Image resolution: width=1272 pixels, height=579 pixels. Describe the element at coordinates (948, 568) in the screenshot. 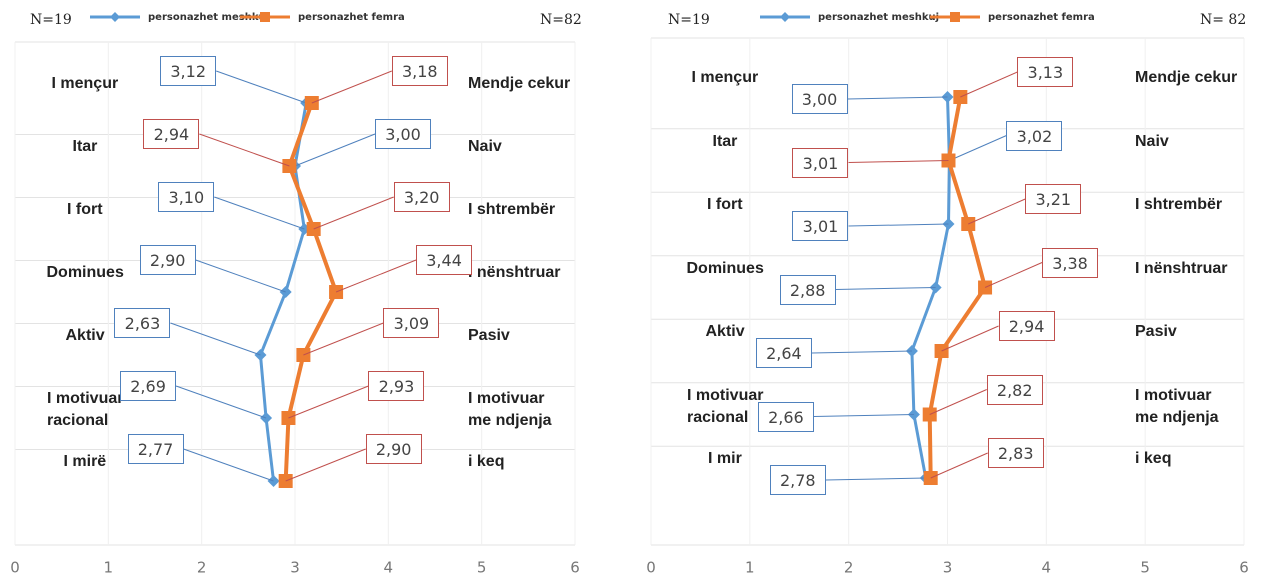

I see `x-tick-label: 3` at that location.